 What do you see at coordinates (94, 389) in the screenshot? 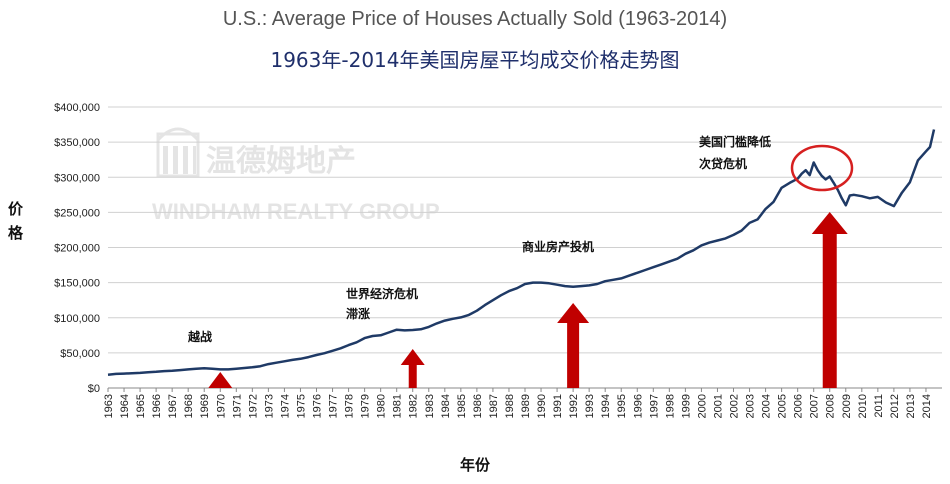
I see `y-tick-label: $0` at bounding box center [94, 389].